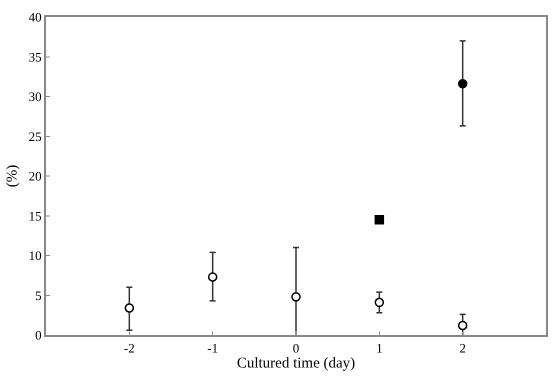 The width and height of the screenshot is (558, 378). What do you see at coordinates (38, 295) in the screenshot?
I see `y-tick-label: 5` at bounding box center [38, 295].